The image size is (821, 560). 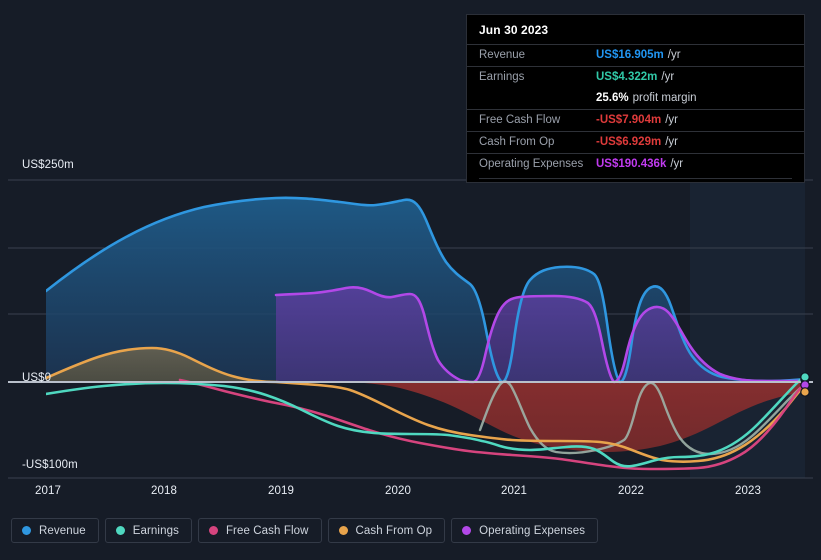 What do you see at coordinates (520, 120) in the screenshot?
I see `tooltip-label-free-cash-flow: Free Cash Flow` at bounding box center [520, 120].